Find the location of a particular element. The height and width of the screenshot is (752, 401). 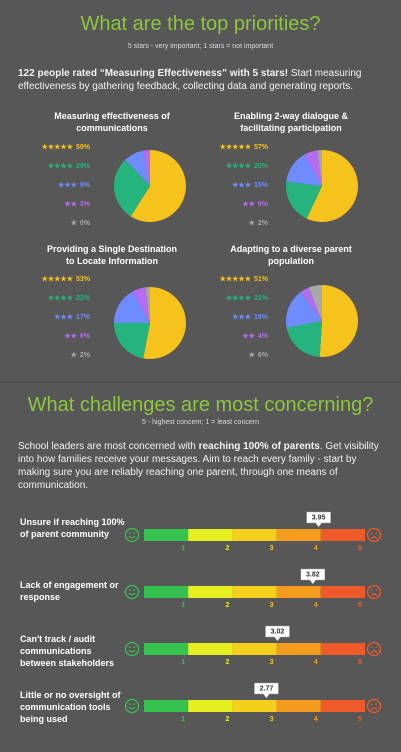

legend-entry: ★★★★ 20% is located at coordinates (247, 166).